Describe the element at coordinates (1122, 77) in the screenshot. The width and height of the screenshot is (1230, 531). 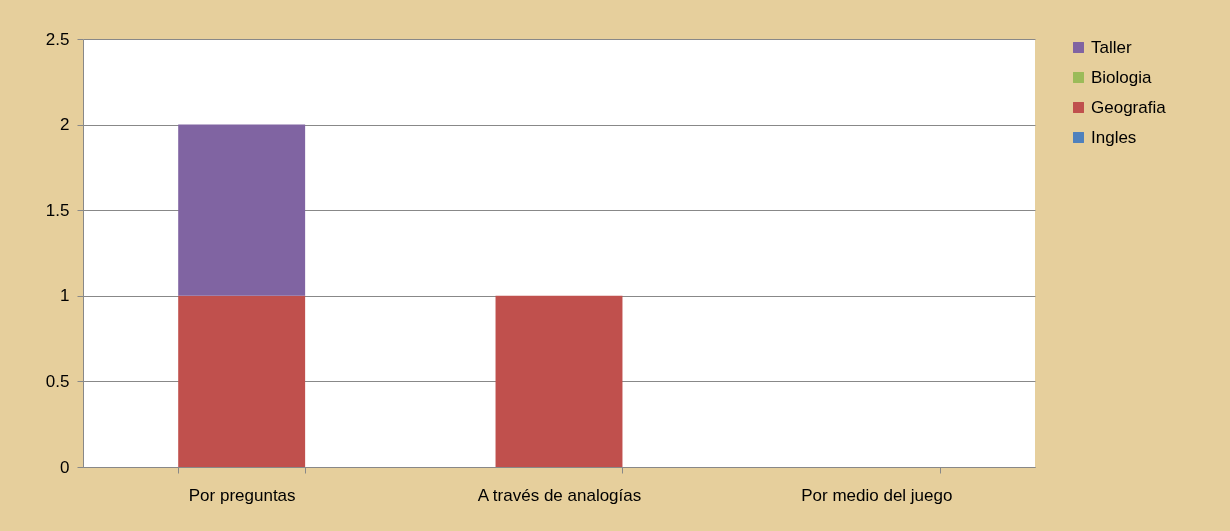
I see `legend-label: Biologia` at that location.